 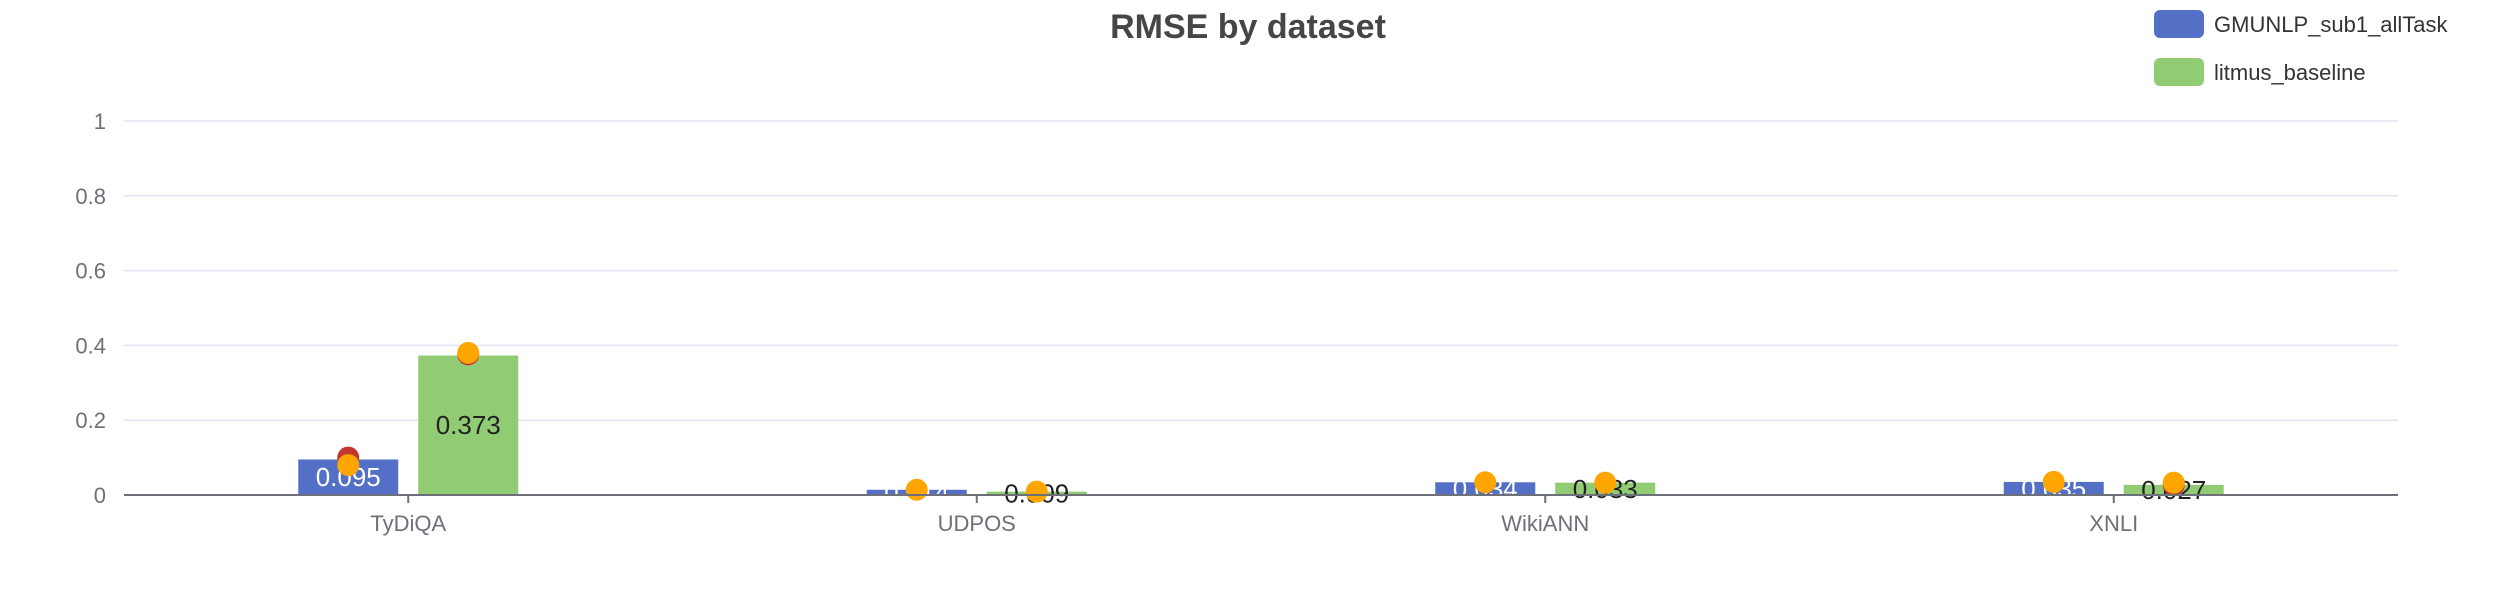 I want to click on x-tick-label: XNLI, so click(x=2113, y=523).